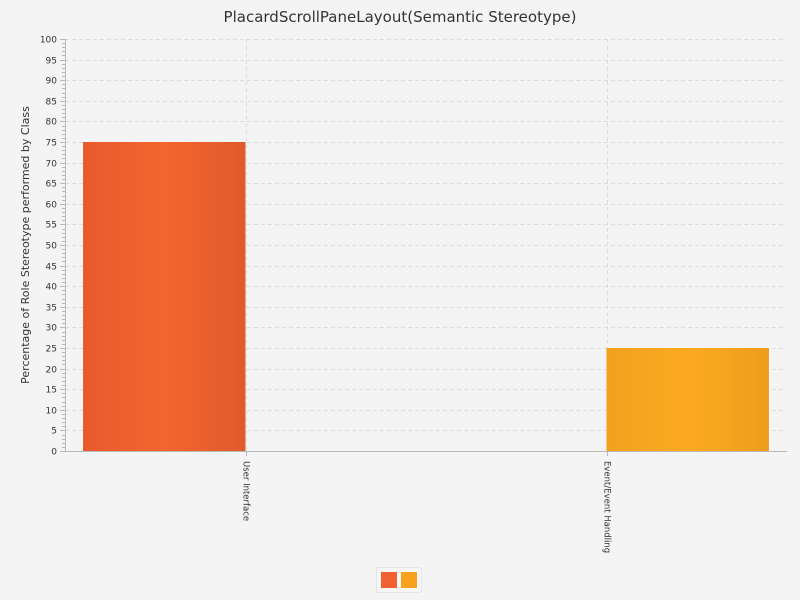  What do you see at coordinates (687, 399) in the screenshot?
I see `bar-event-event-handling` at bounding box center [687, 399].